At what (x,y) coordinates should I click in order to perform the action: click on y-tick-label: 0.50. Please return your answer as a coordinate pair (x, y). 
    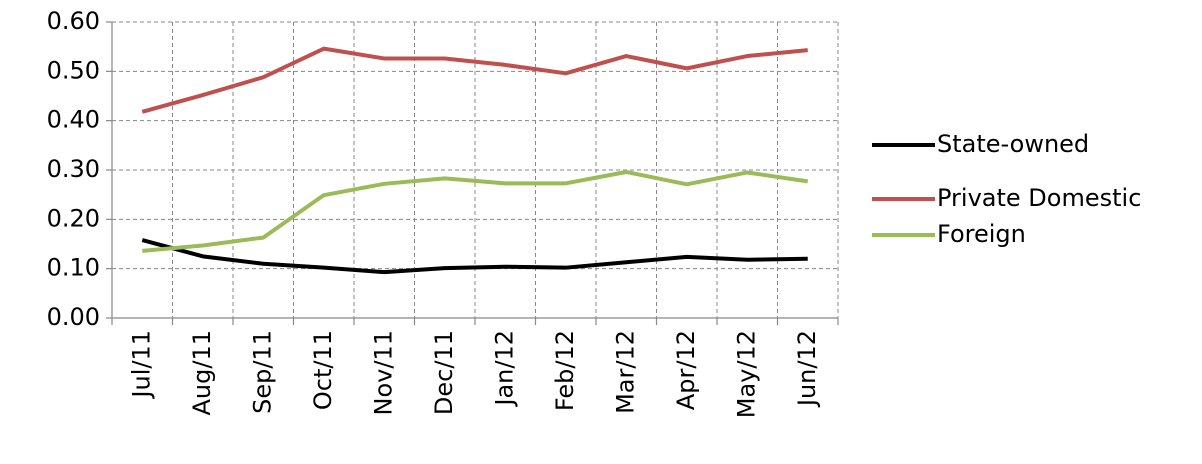
    Looking at the image, I should click on (73, 70).